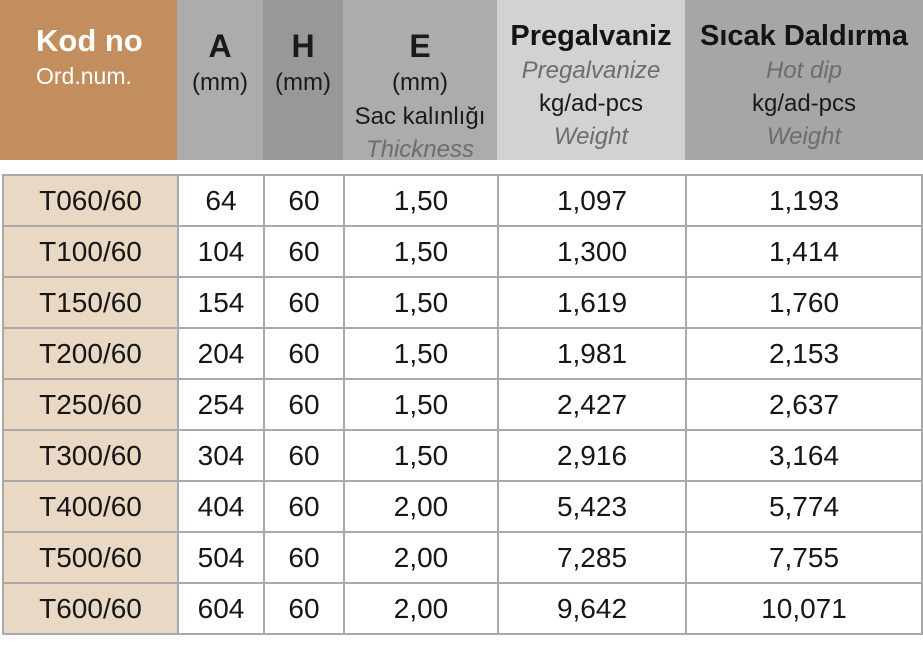  I want to click on table-row: T200/60 204 60 1,50 1,981 2,153, so click(462, 353).